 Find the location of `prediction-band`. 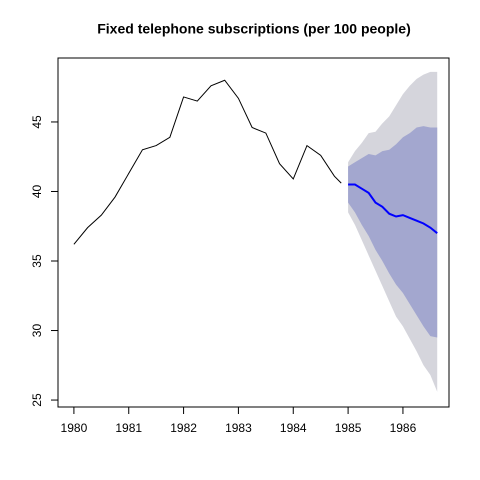

prediction-band is located at coordinates (393, 232).